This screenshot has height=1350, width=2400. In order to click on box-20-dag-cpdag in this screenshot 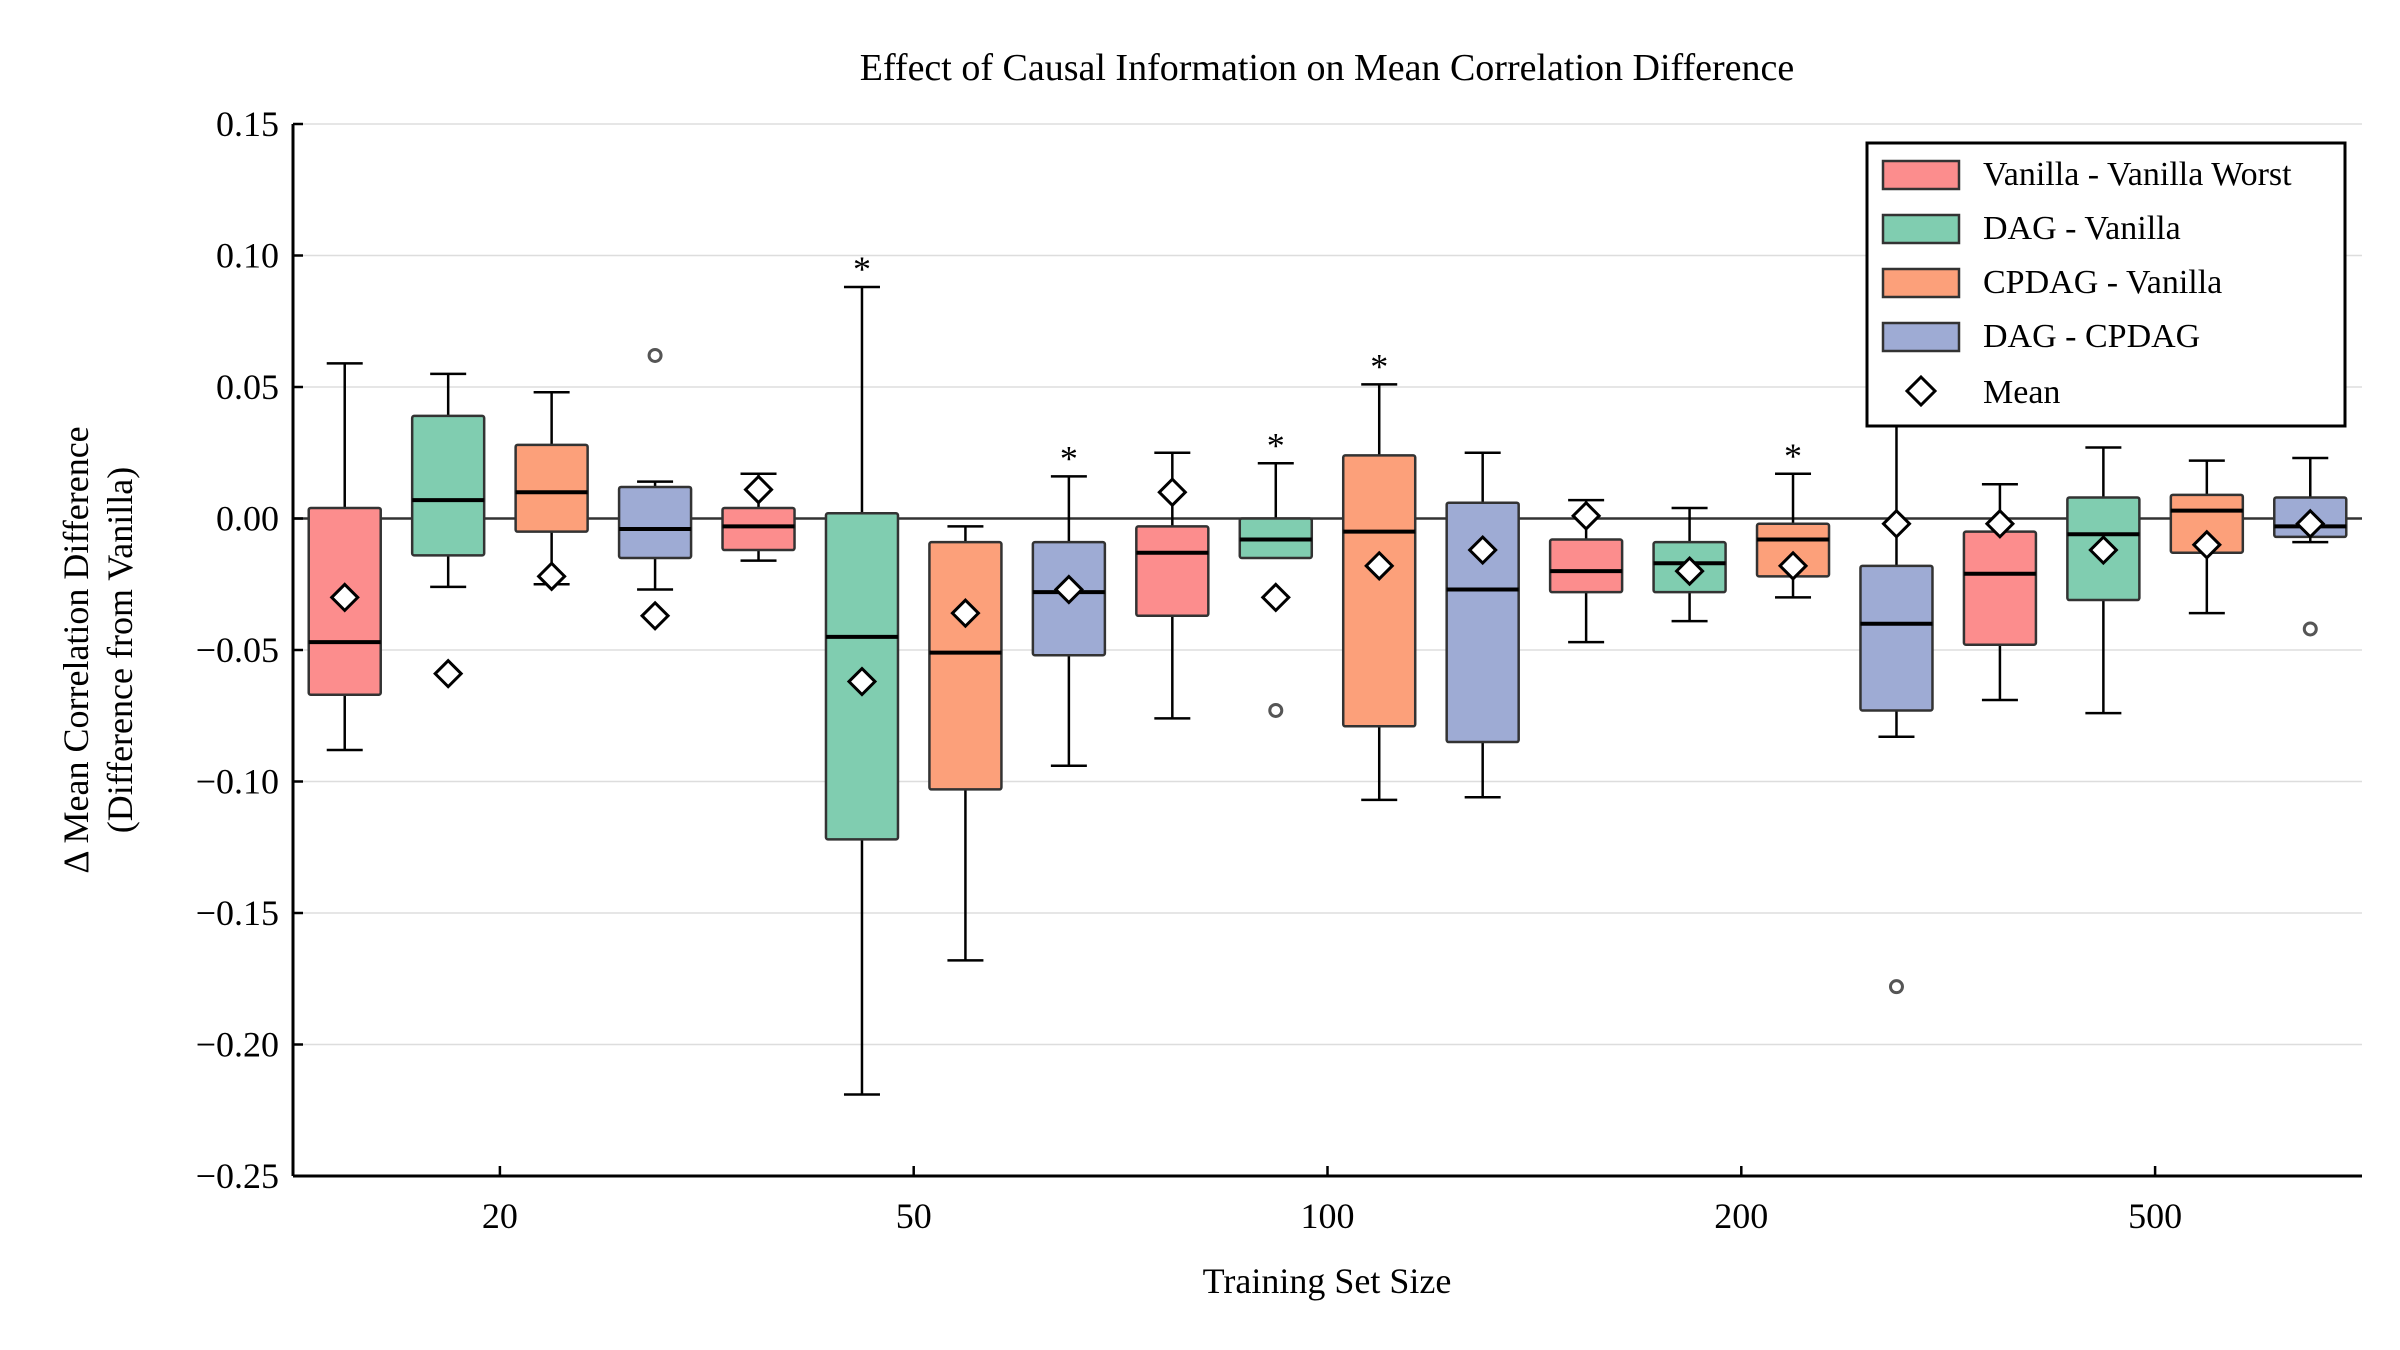, I will do `click(655, 489)`.